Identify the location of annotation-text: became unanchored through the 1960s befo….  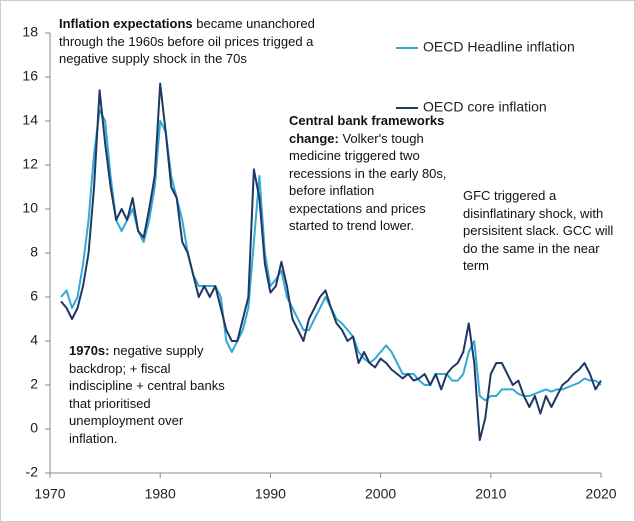
(187, 41).